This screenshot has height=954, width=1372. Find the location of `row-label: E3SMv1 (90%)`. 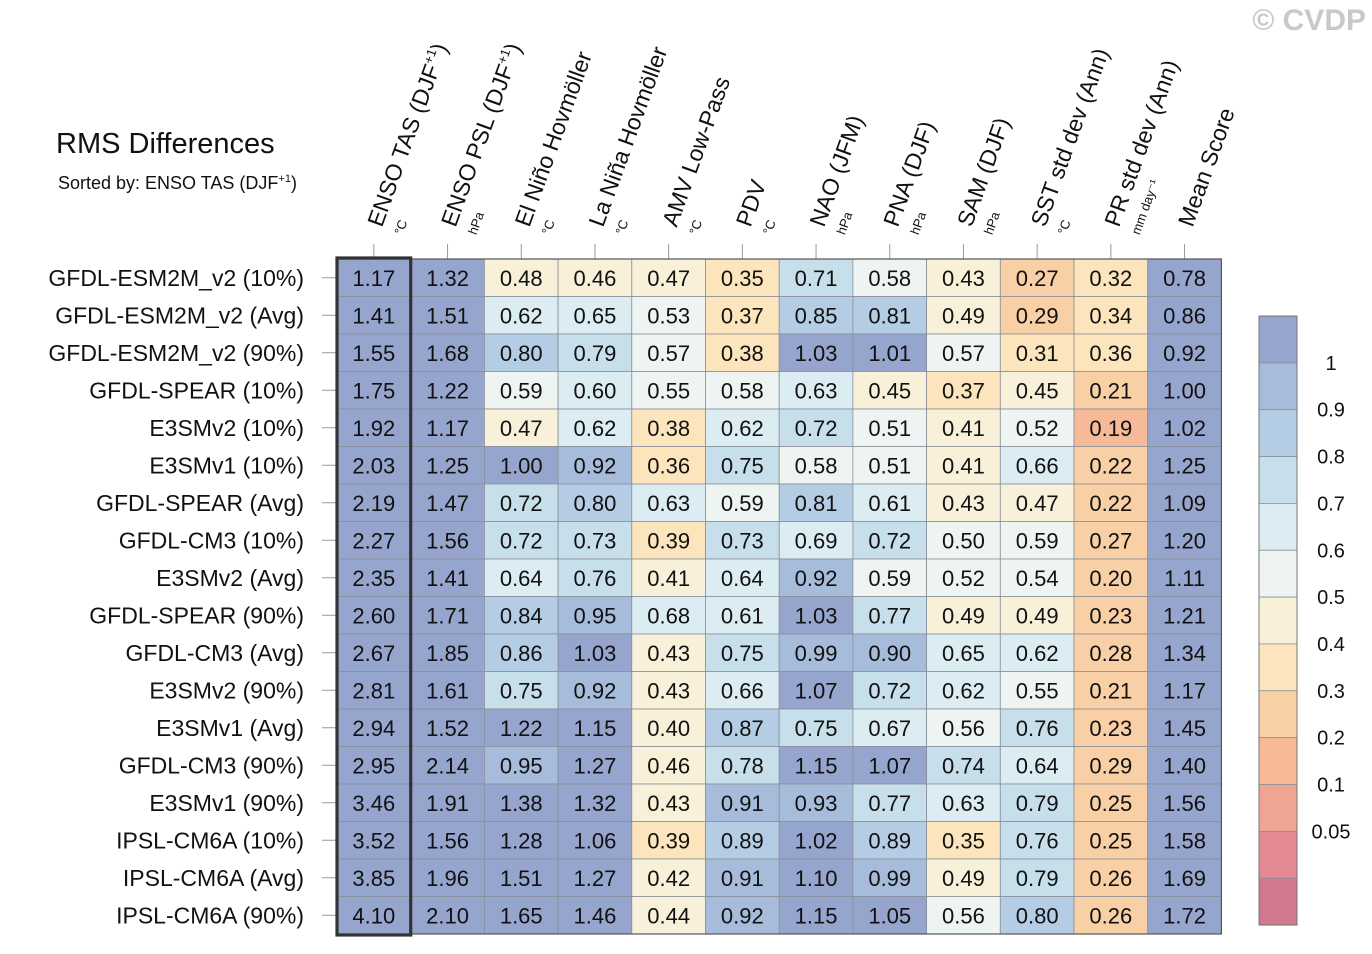

row-label: E3SMv1 (90%) is located at coordinates (226, 803).